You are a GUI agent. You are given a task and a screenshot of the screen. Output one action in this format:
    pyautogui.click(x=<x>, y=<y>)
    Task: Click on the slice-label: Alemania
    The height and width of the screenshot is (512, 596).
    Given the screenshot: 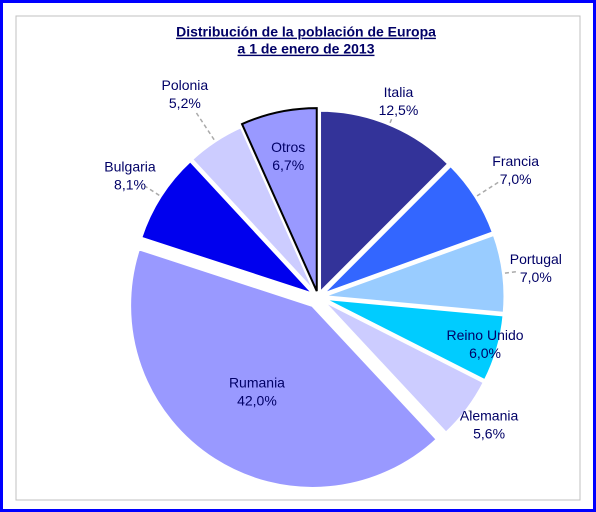 What is the action you would take?
    pyautogui.click(x=489, y=415)
    